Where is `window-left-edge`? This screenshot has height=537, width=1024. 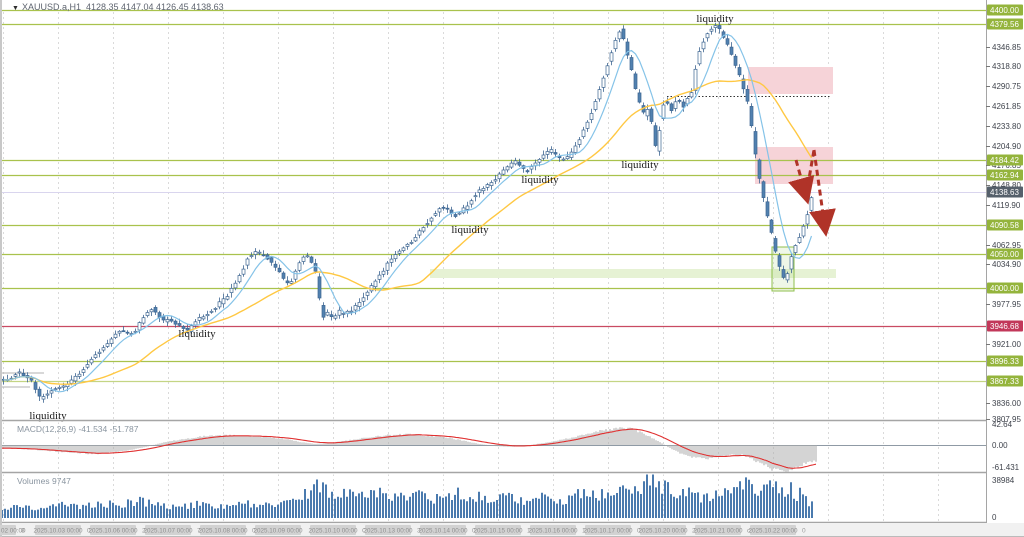
window-left-edge is located at coordinates (1, 268).